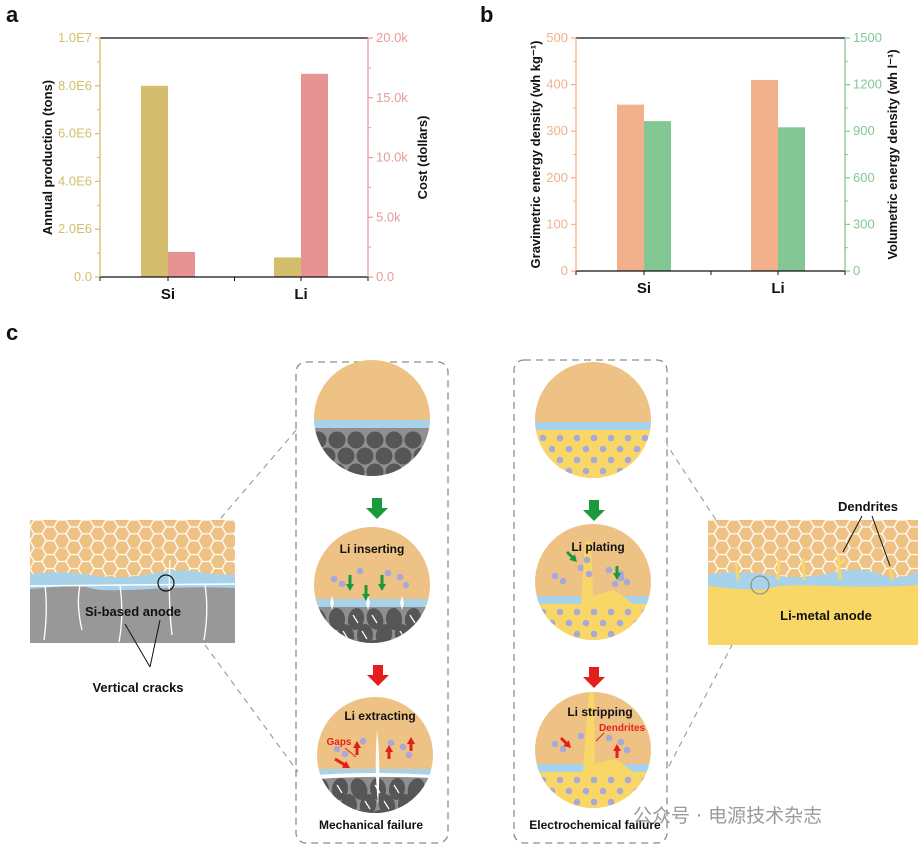 This screenshot has width=922, height=851. Describe the element at coordinates (47, 157) in the screenshot. I see `y-axis-label: Annual production (tons)` at that location.